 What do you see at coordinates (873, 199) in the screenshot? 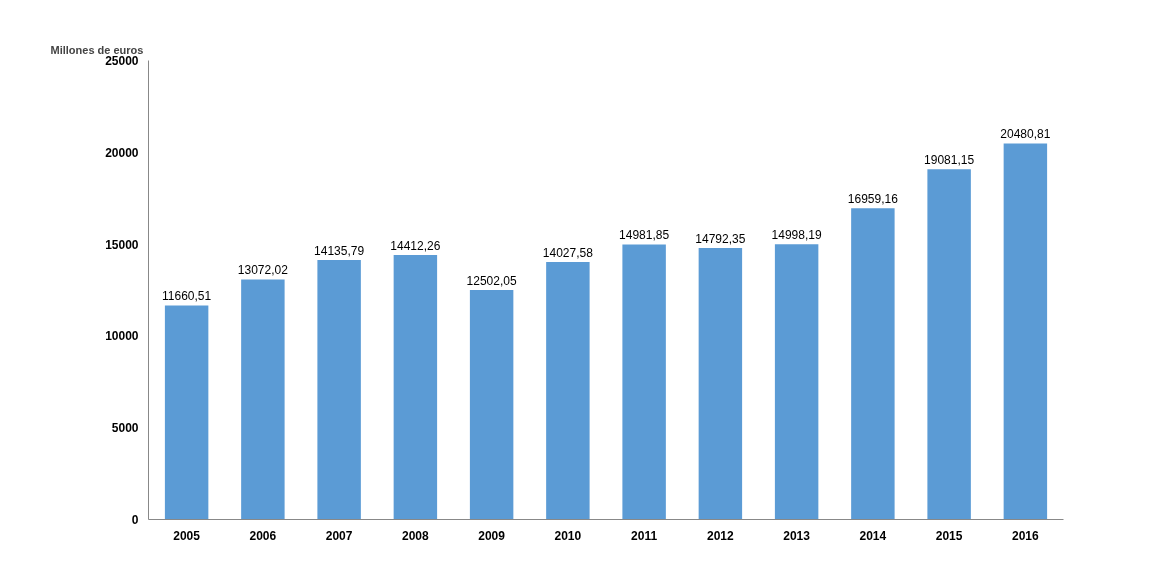
I see `data-label: 16959,16` at bounding box center [873, 199].